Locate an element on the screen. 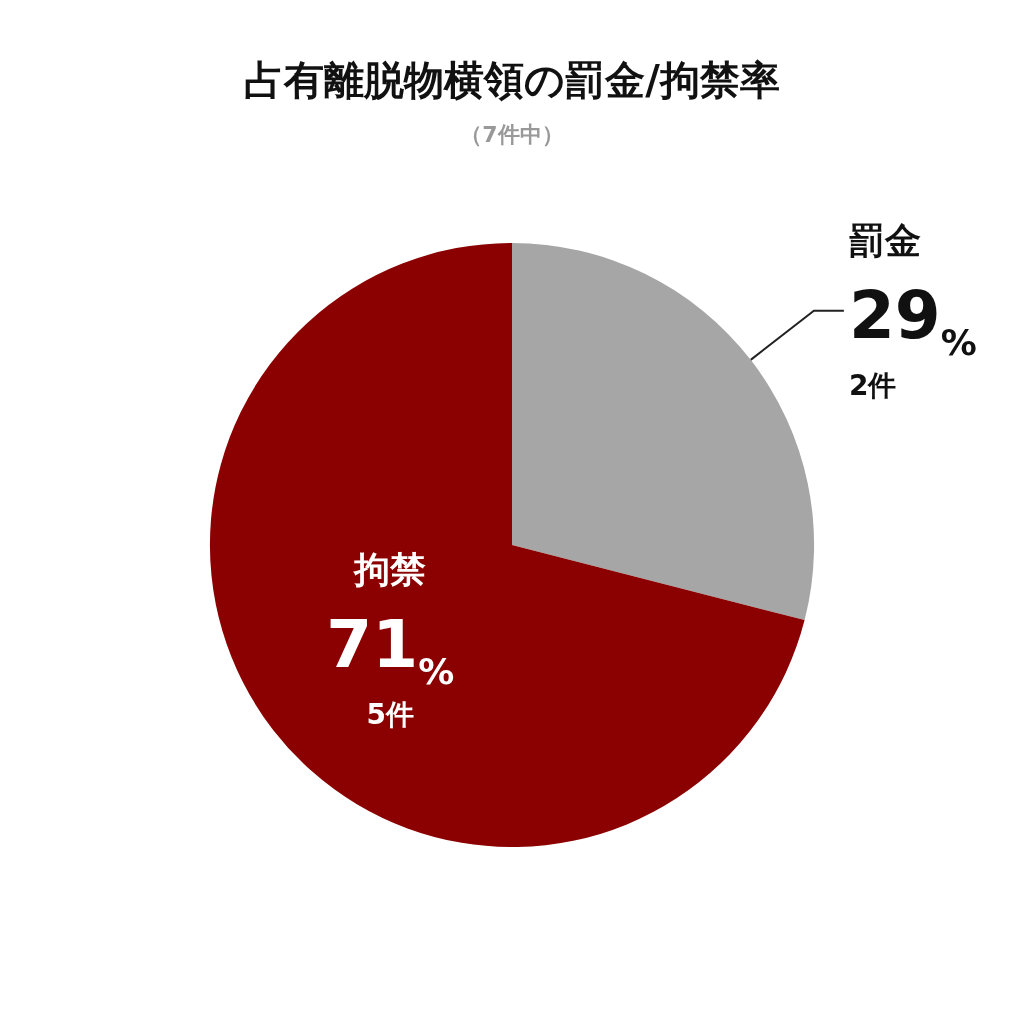  text: 29% 2件 is located at coordinates (912, 340).